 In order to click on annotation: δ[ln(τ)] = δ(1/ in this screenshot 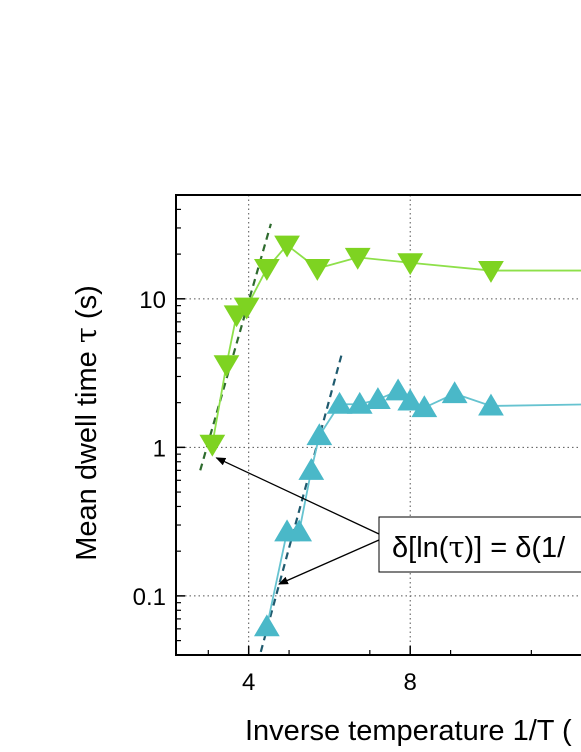, I will do `click(398, 521)`.